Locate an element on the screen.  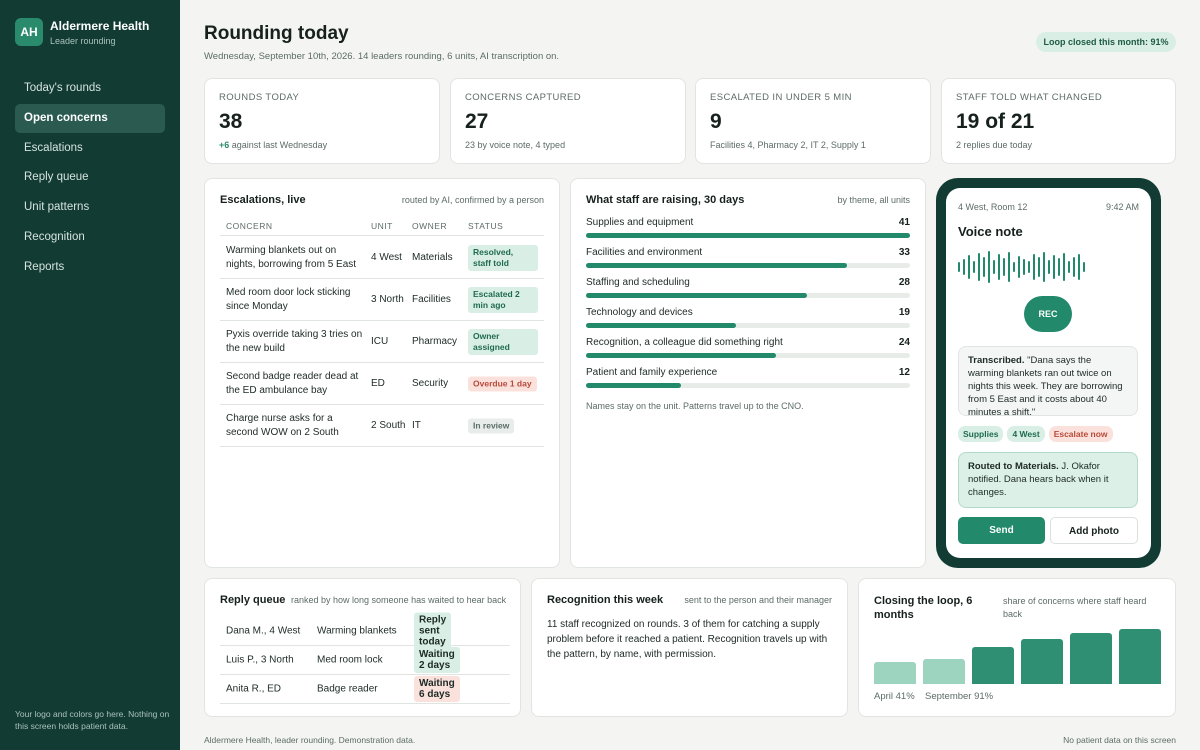
theme-row: Technology and devices 19 is located at coordinates (748, 322).